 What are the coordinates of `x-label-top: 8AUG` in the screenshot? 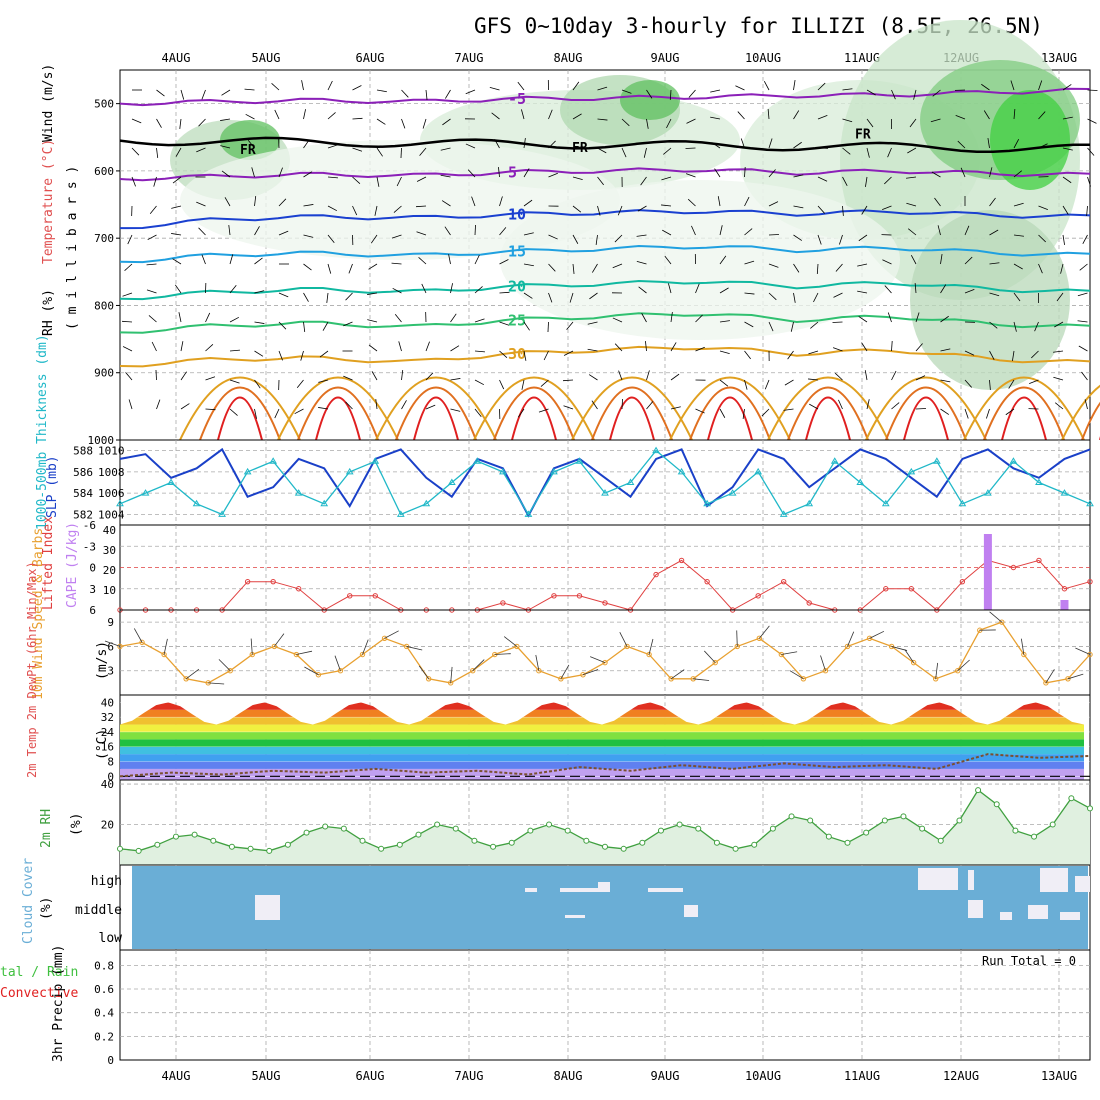 It's located at (568, 58).